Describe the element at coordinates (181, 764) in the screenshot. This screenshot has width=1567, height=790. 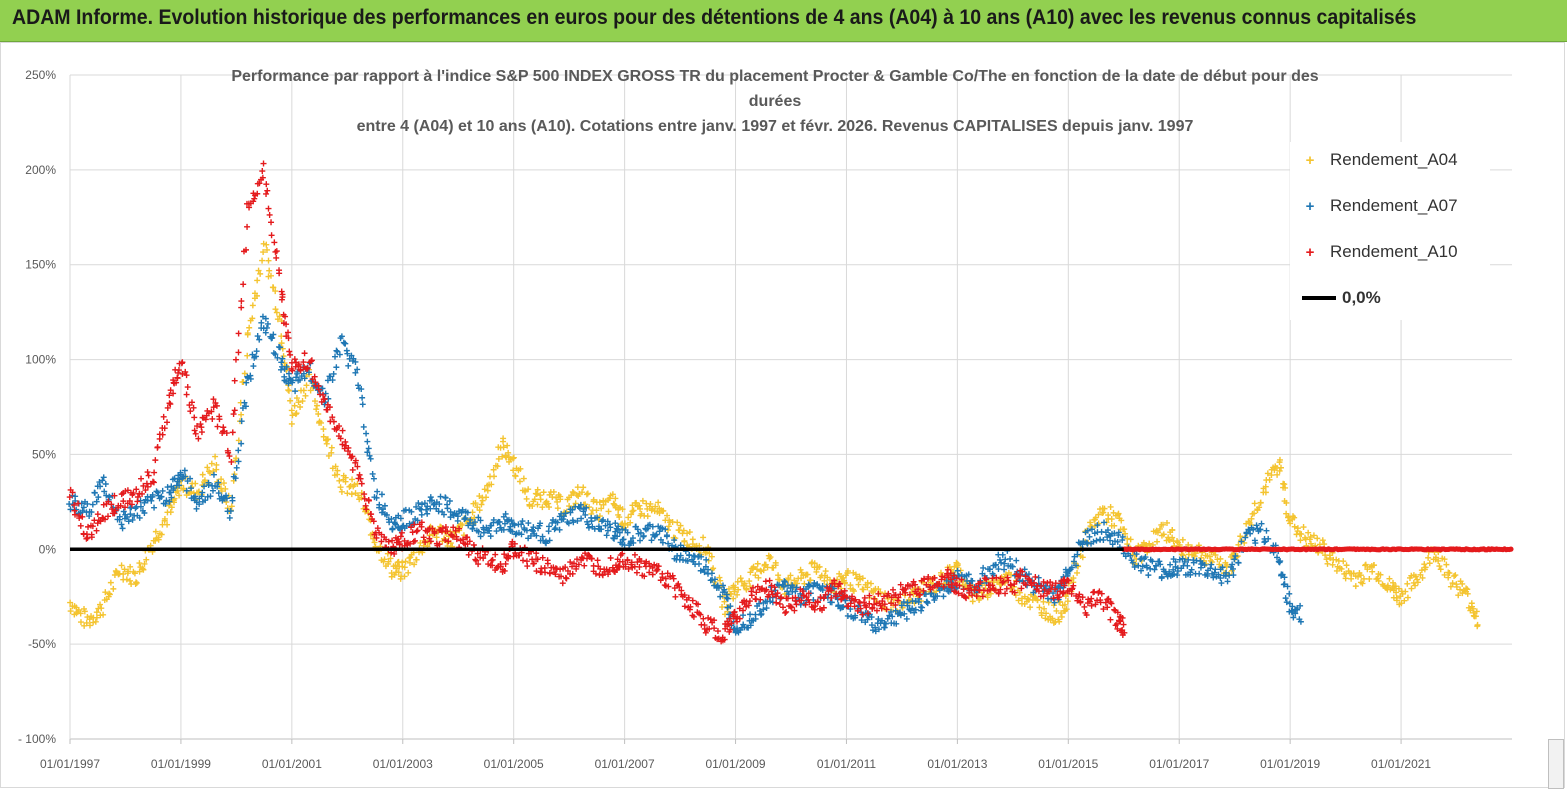
I see `x-tick-label: 01/01/1999` at that location.